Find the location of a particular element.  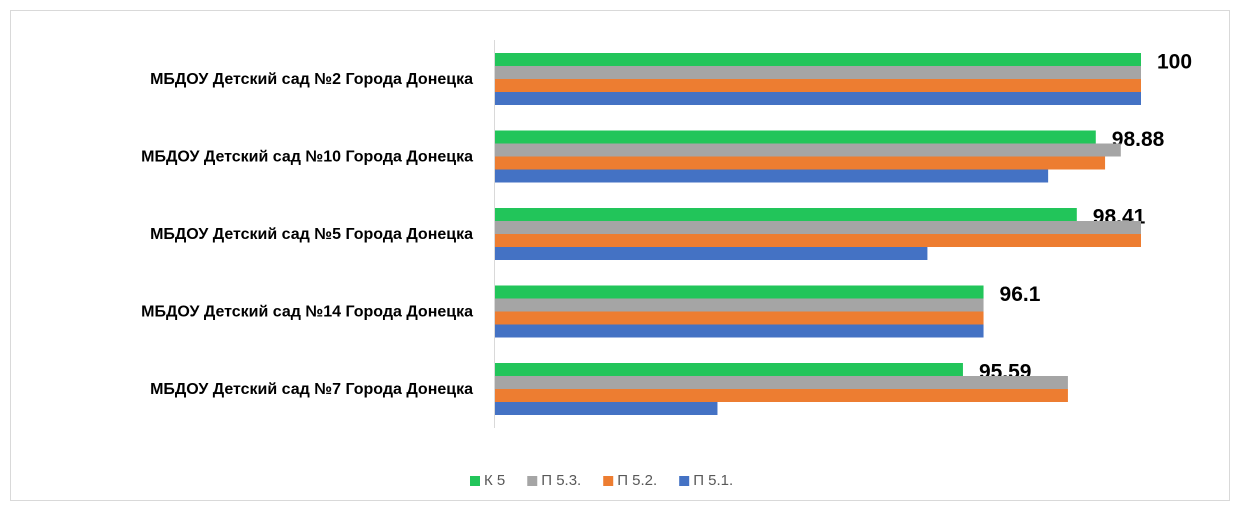

category-label: МБДОУ Детский сад №7 Города Донецка is located at coordinates (311, 389).